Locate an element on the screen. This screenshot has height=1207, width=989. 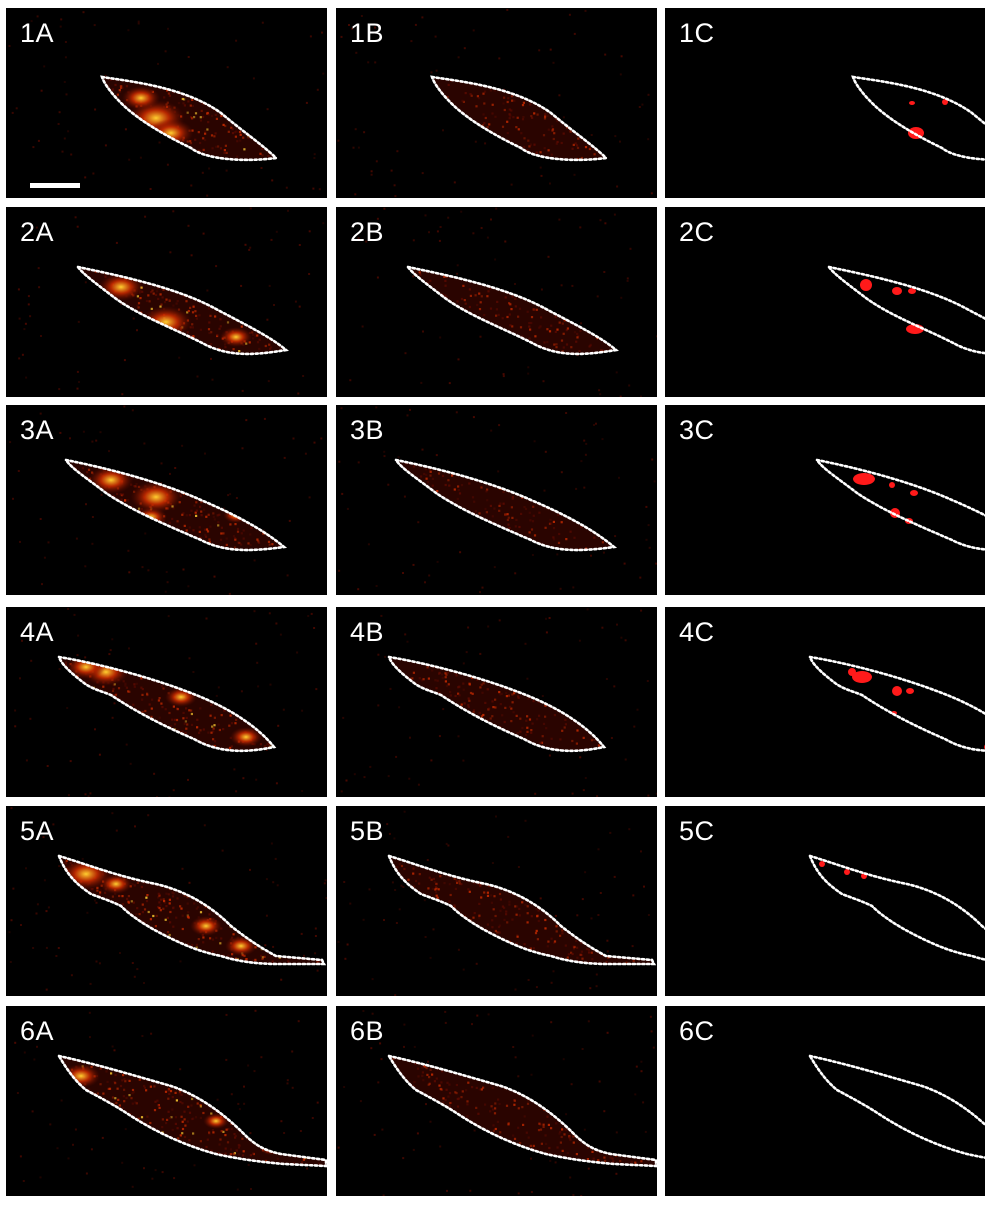
panel-label: 3C is located at coordinates (697, 430).